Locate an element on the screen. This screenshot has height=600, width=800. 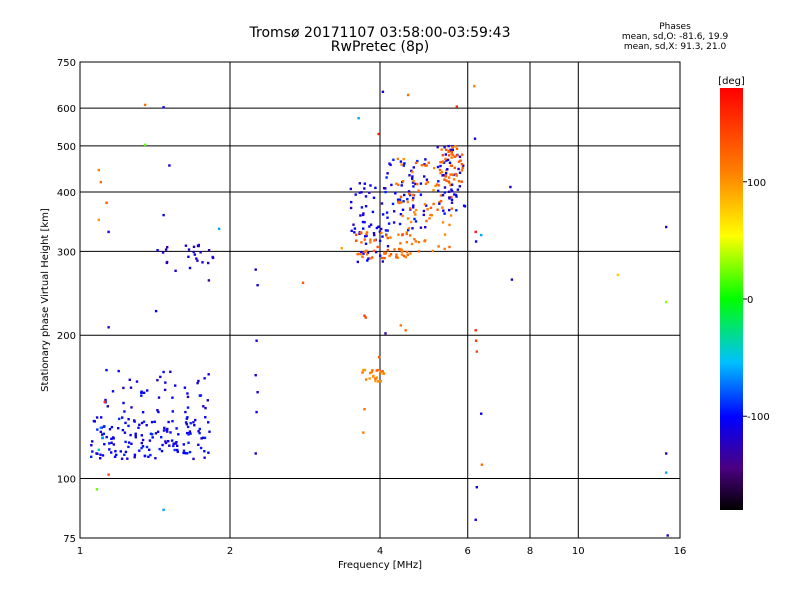
phase-stats-title: Phases is located at coordinates (675, 27).